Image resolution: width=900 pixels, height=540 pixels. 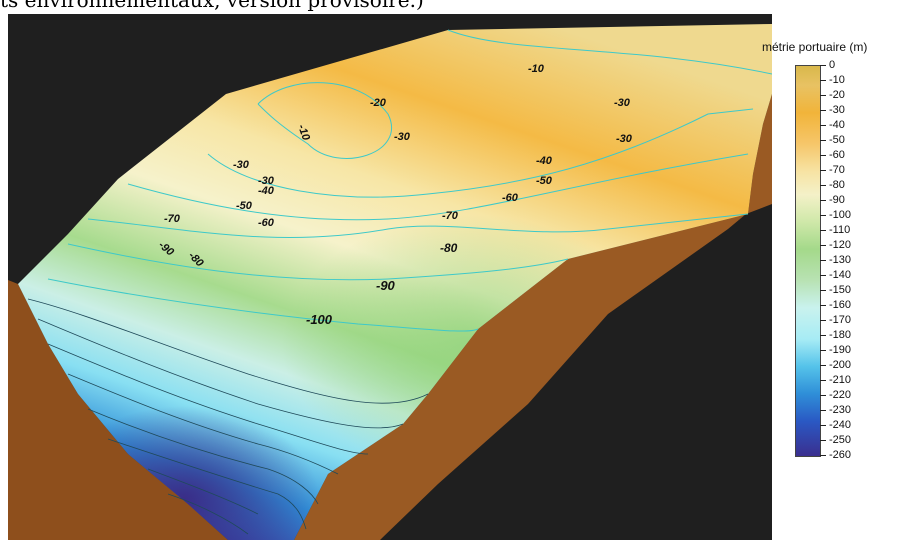 What do you see at coordinates (837, 170) in the screenshot?
I see `legend-tick-label: -70` at bounding box center [837, 170].